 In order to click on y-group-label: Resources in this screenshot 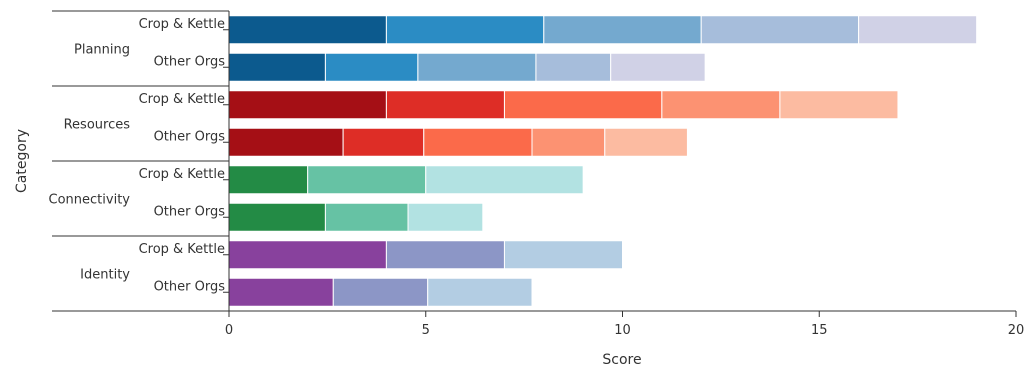, I will do `click(97, 125)`.